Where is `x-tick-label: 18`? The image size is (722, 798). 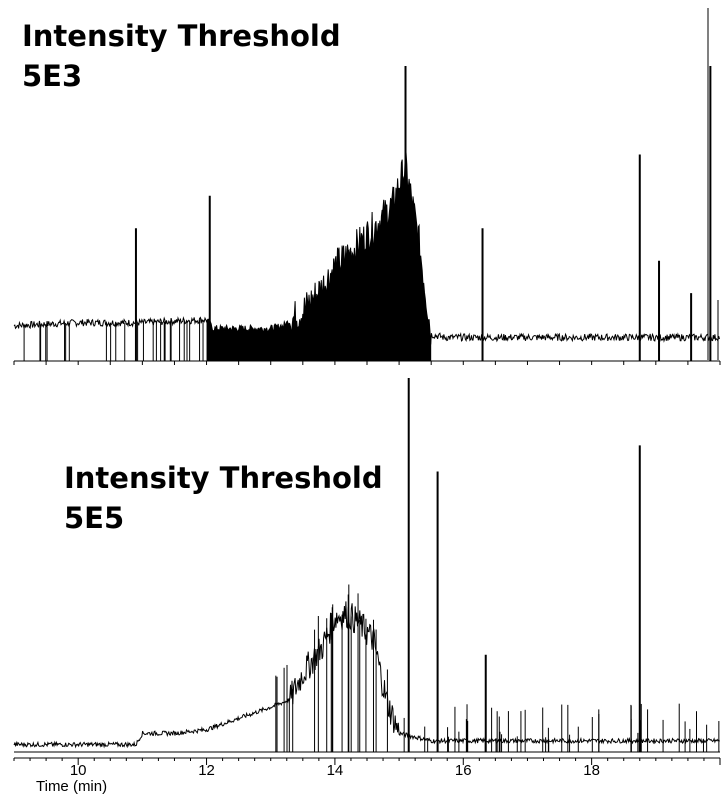
x-tick-label: 18 is located at coordinates (591, 770).